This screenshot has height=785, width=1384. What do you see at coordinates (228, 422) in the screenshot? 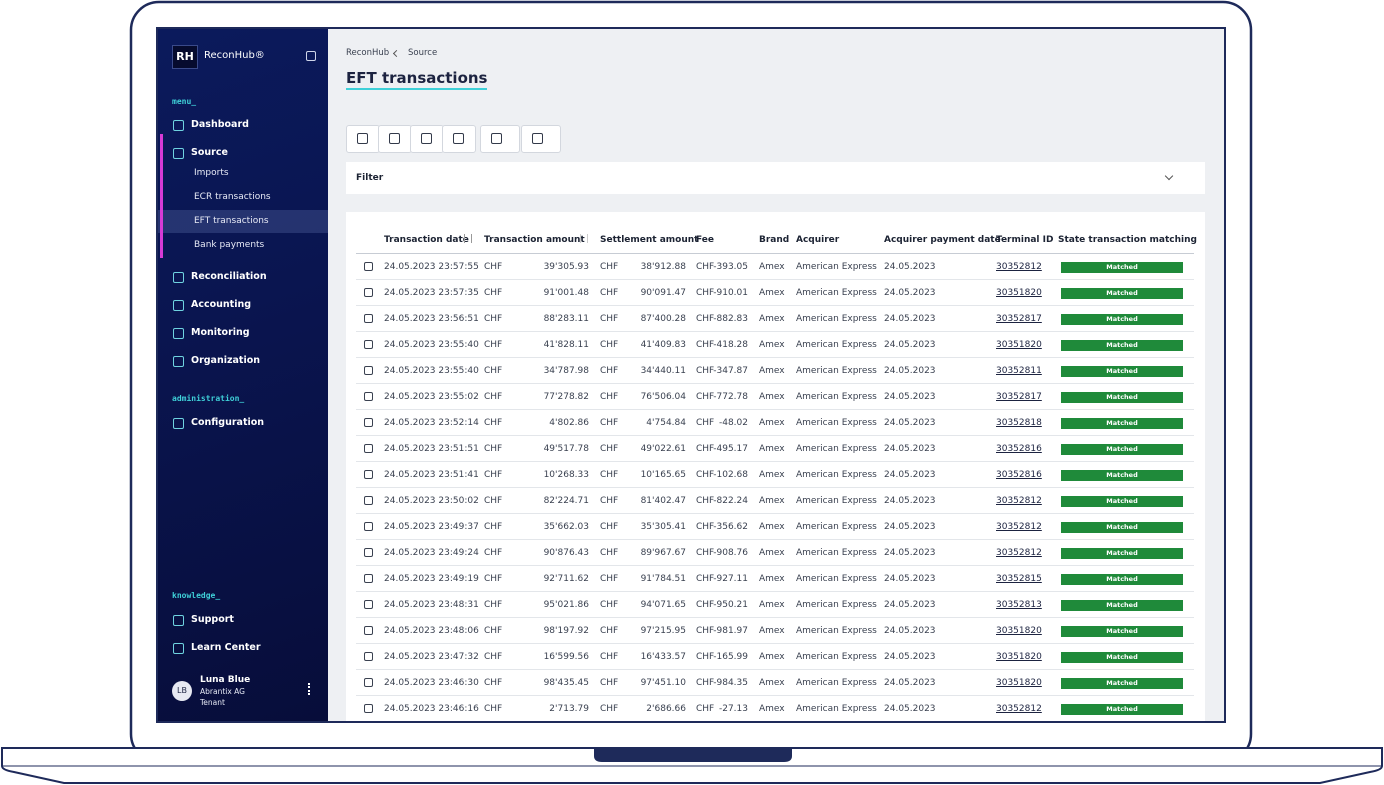
I see `nav-item: Configuration` at bounding box center [228, 422].